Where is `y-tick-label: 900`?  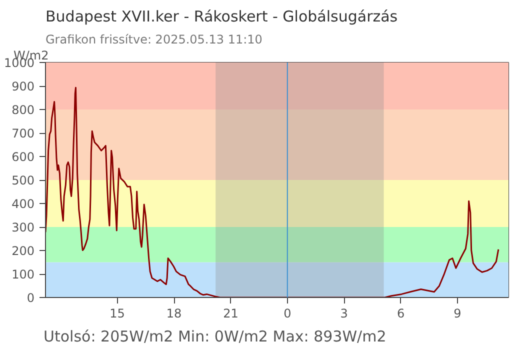
y-tick-label: 900 is located at coordinates (23, 87).